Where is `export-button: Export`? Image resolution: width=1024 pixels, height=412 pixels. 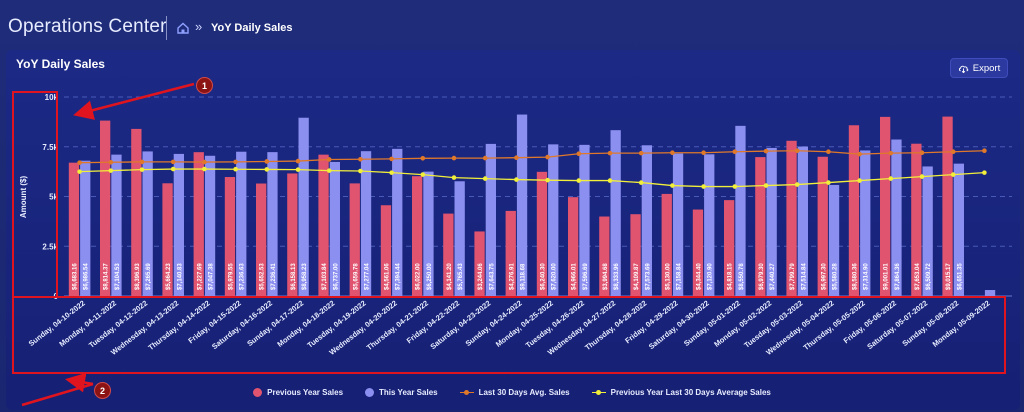
export-button: Export is located at coordinates (979, 68).